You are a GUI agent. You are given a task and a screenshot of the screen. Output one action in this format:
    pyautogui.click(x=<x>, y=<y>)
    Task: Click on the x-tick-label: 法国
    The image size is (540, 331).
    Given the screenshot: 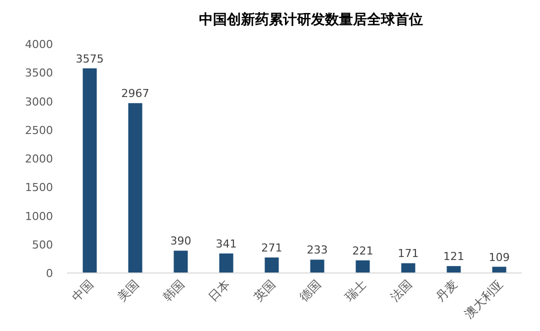 What is the action you would take?
    pyautogui.click(x=401, y=290)
    